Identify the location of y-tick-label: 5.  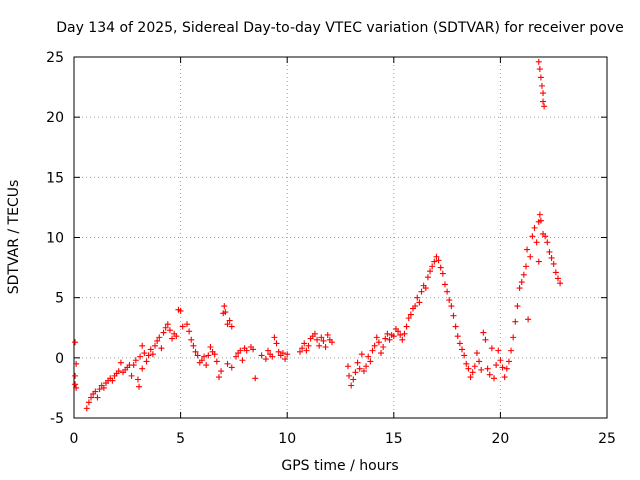
(59, 299).